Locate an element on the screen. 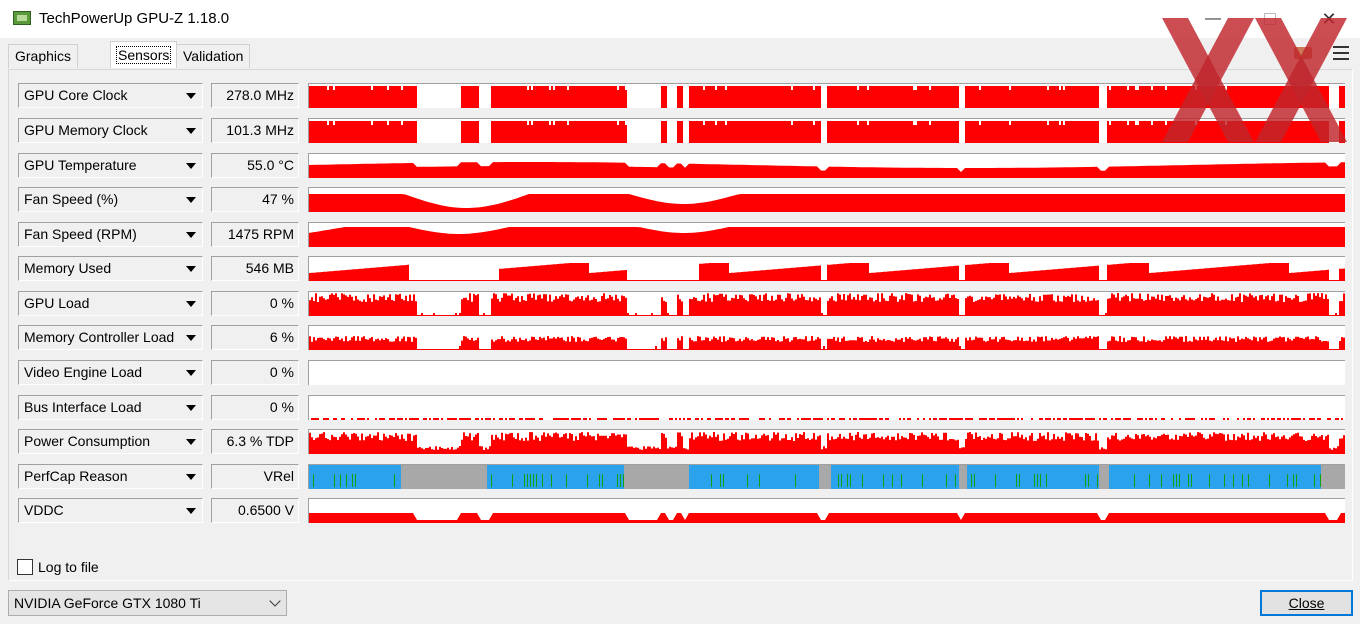 This screenshot has height=624, width=1360. sensor-select: GPU Core Clock is located at coordinates (110, 95).